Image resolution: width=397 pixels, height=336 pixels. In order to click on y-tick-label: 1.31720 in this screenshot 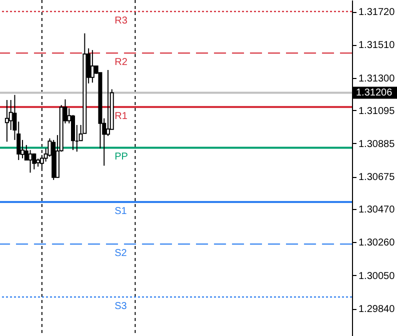, I will do `click(377, 12)`.